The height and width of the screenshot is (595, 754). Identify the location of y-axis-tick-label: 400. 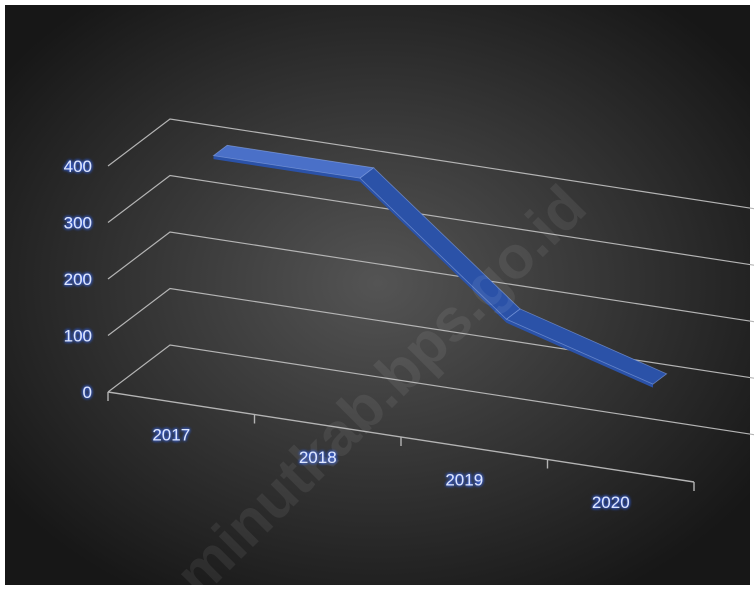
(78, 166).